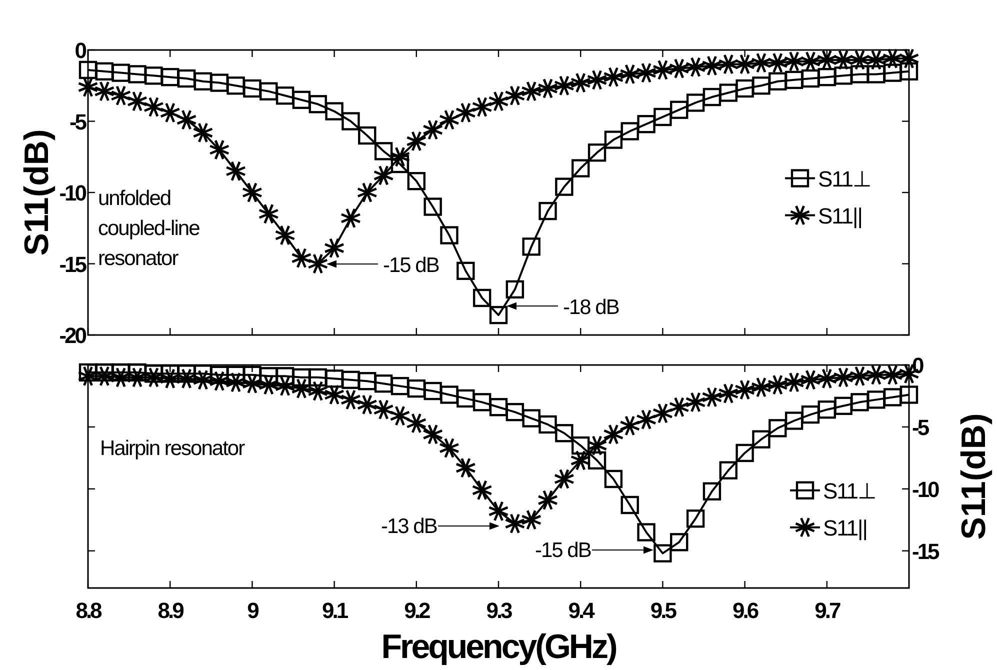 Image resolution: width=997 pixels, height=670 pixels. I want to click on x-tick-label: 9.4, so click(582, 610).